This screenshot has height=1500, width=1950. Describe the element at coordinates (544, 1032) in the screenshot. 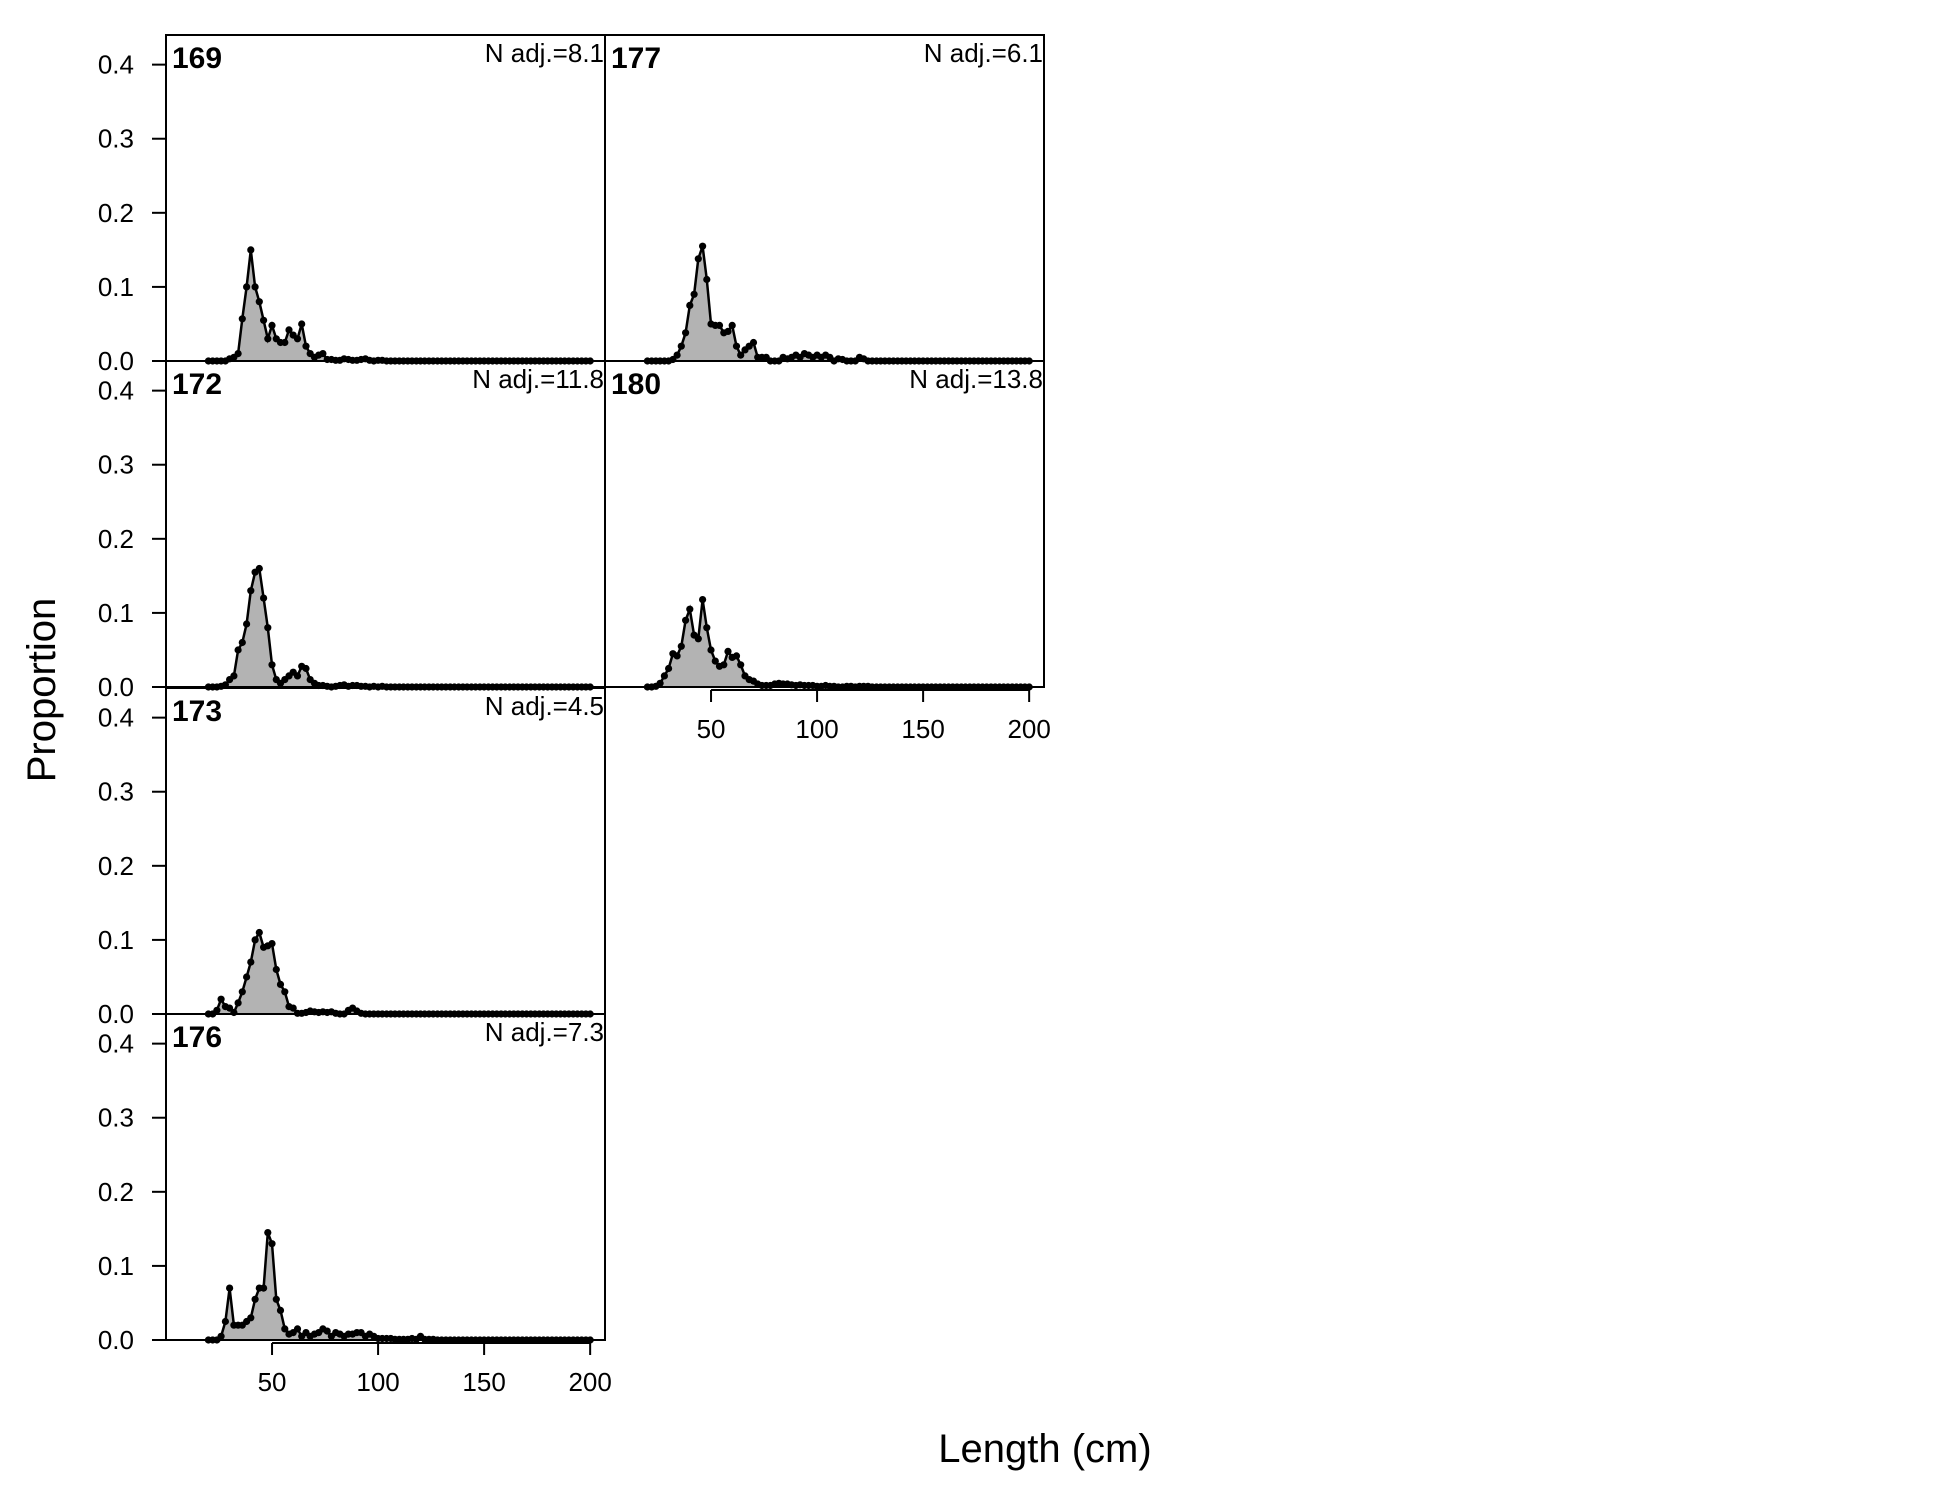

I see `n-adj-annotation: N adj.=7.3` at that location.